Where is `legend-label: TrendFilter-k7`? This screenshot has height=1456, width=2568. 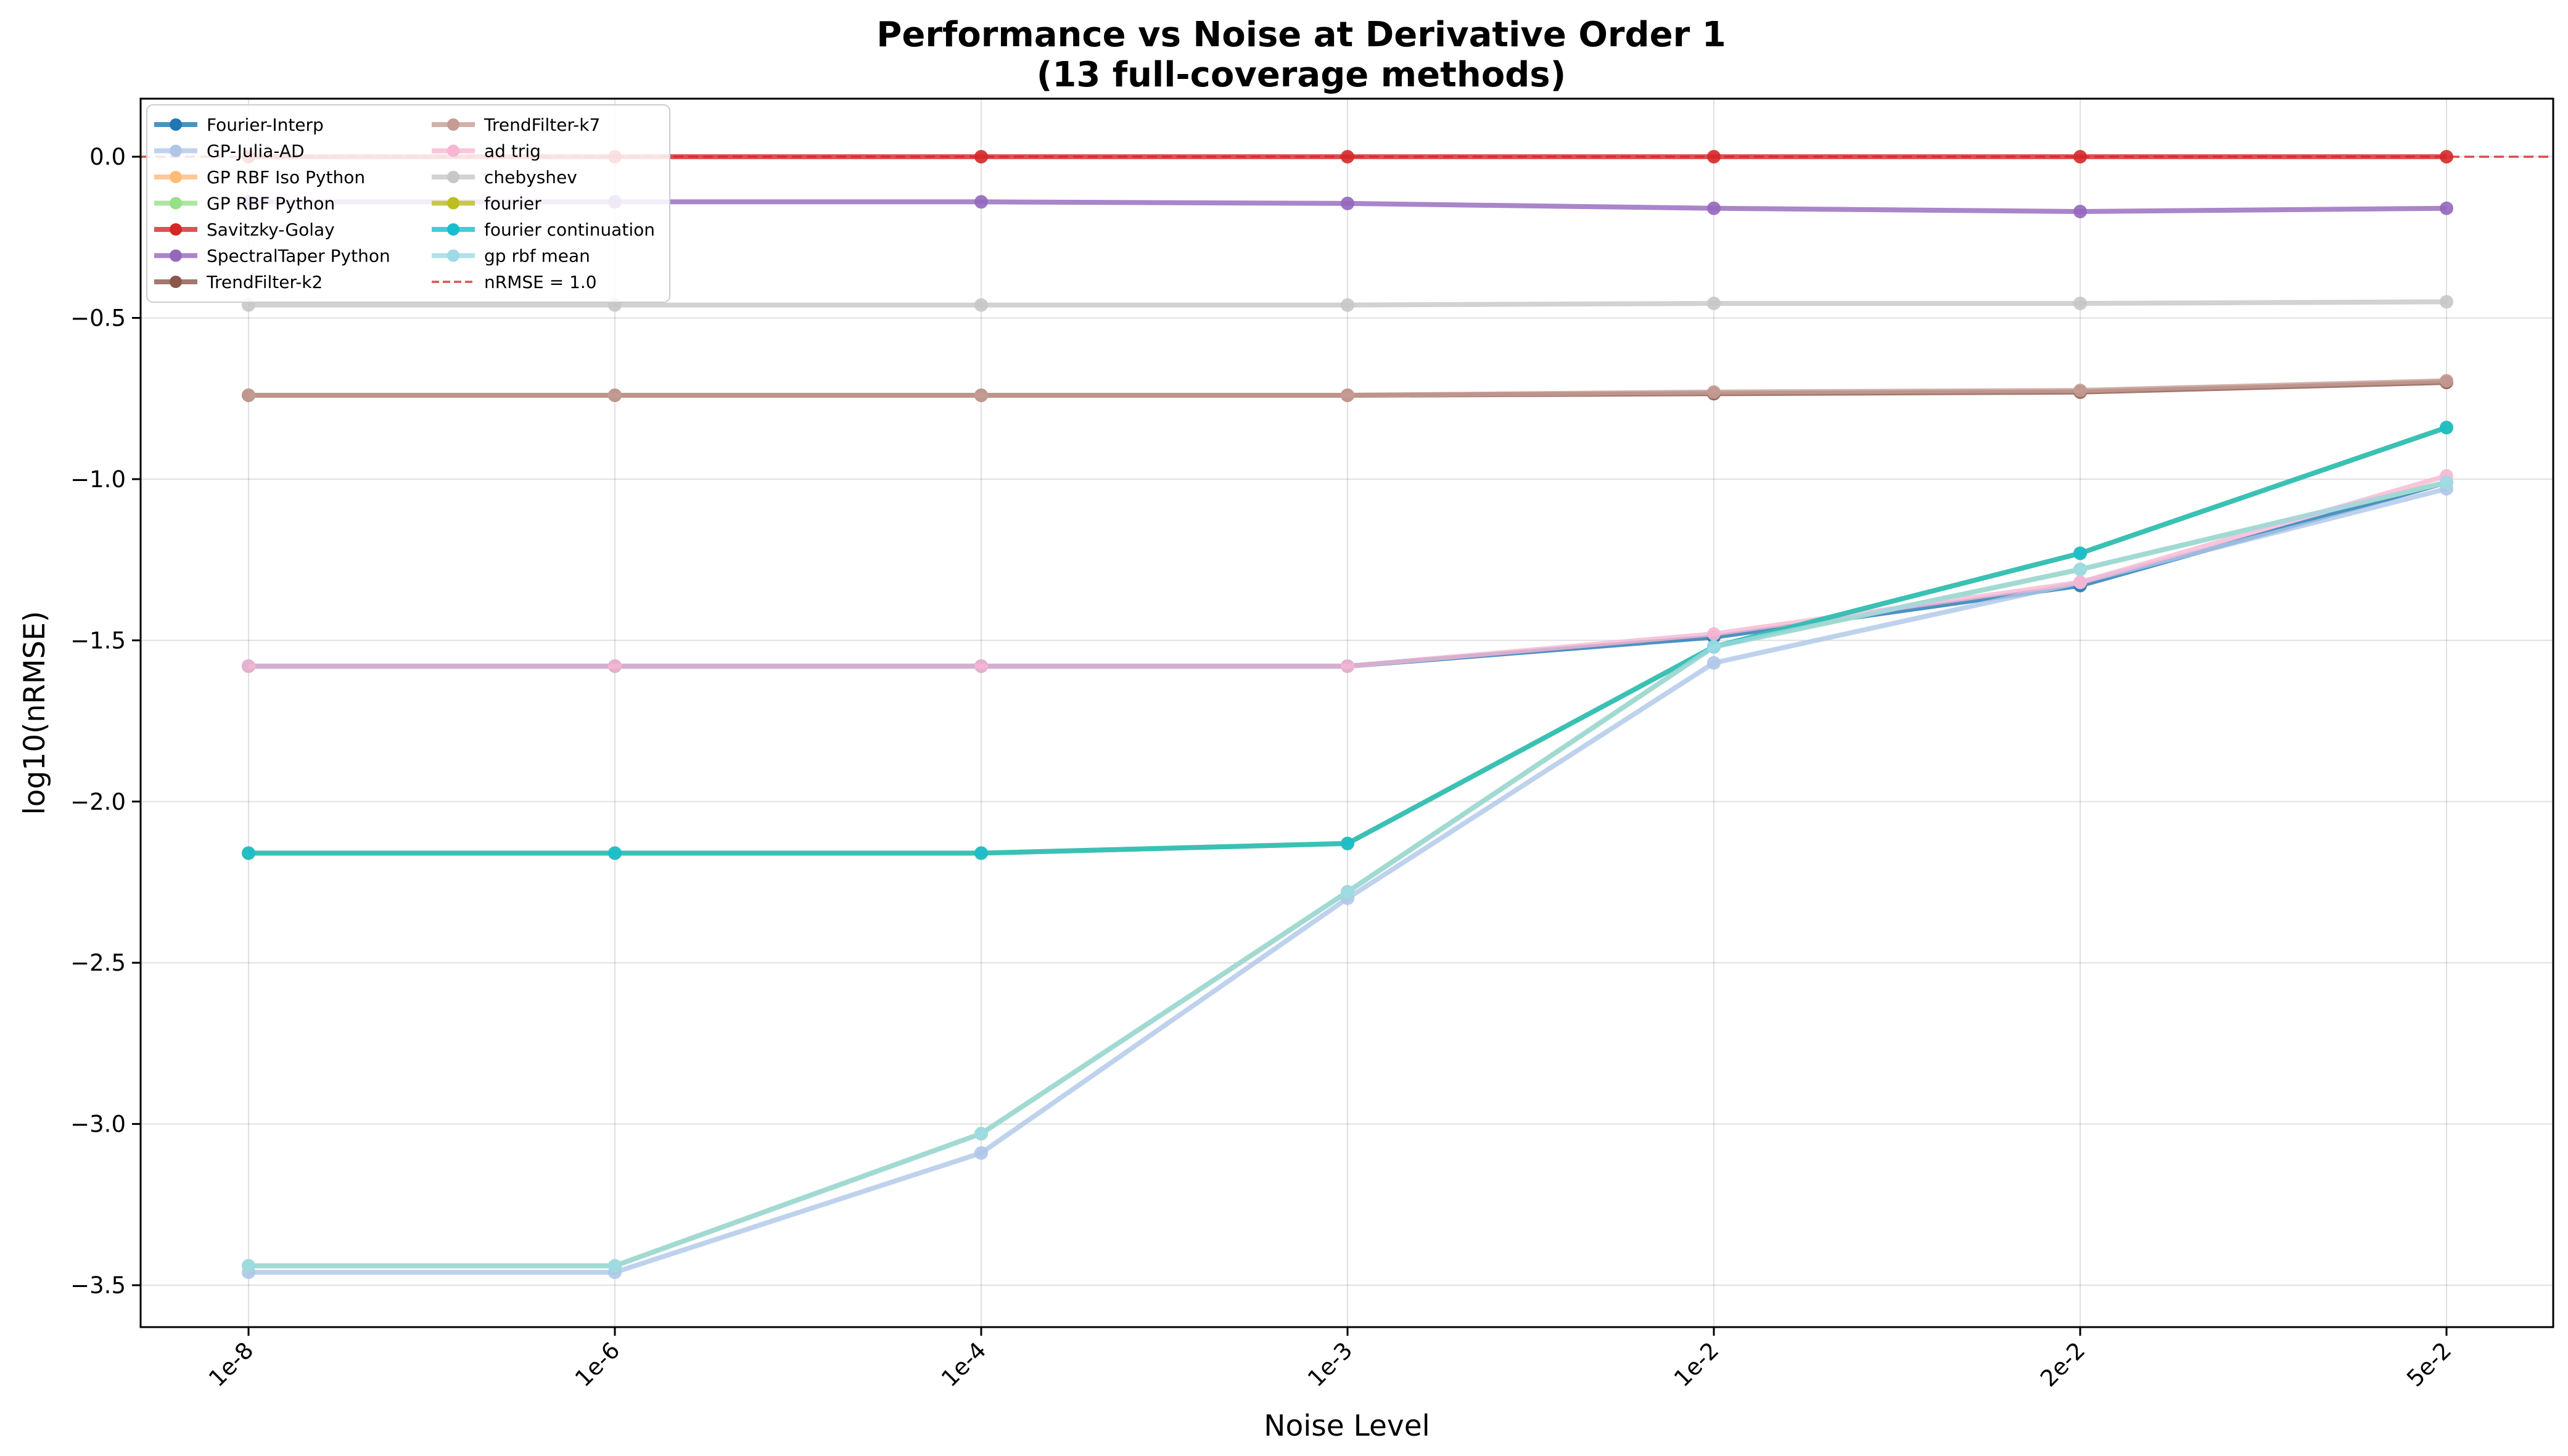
legend-label: TrendFilter-k7 is located at coordinates (542, 125).